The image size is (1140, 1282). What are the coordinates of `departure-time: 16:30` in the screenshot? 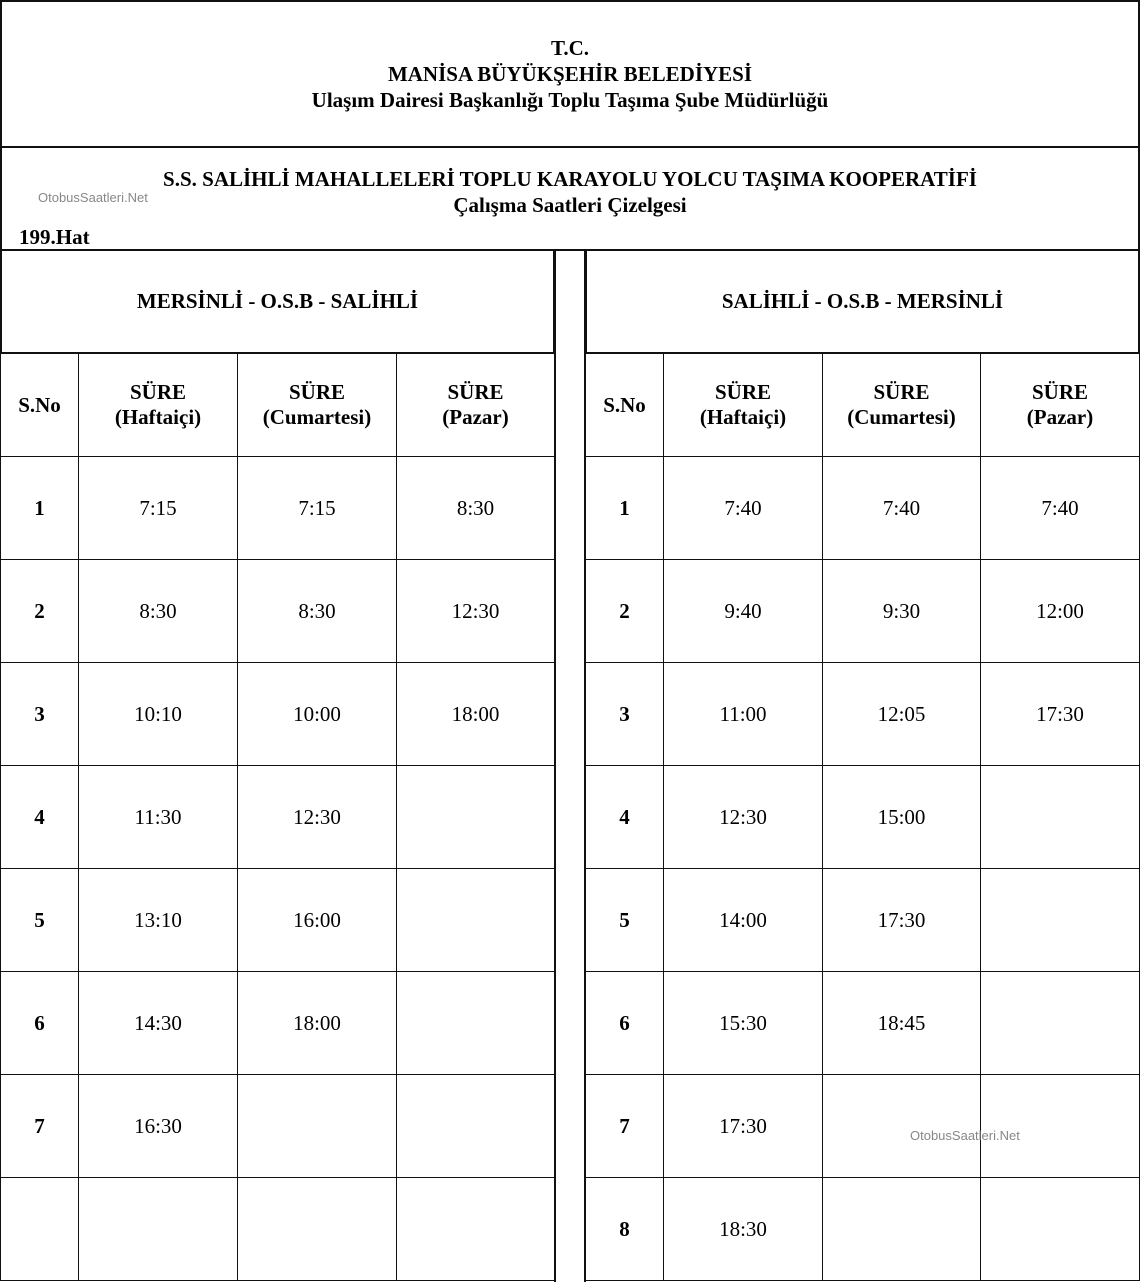 It's located at (158, 1126).